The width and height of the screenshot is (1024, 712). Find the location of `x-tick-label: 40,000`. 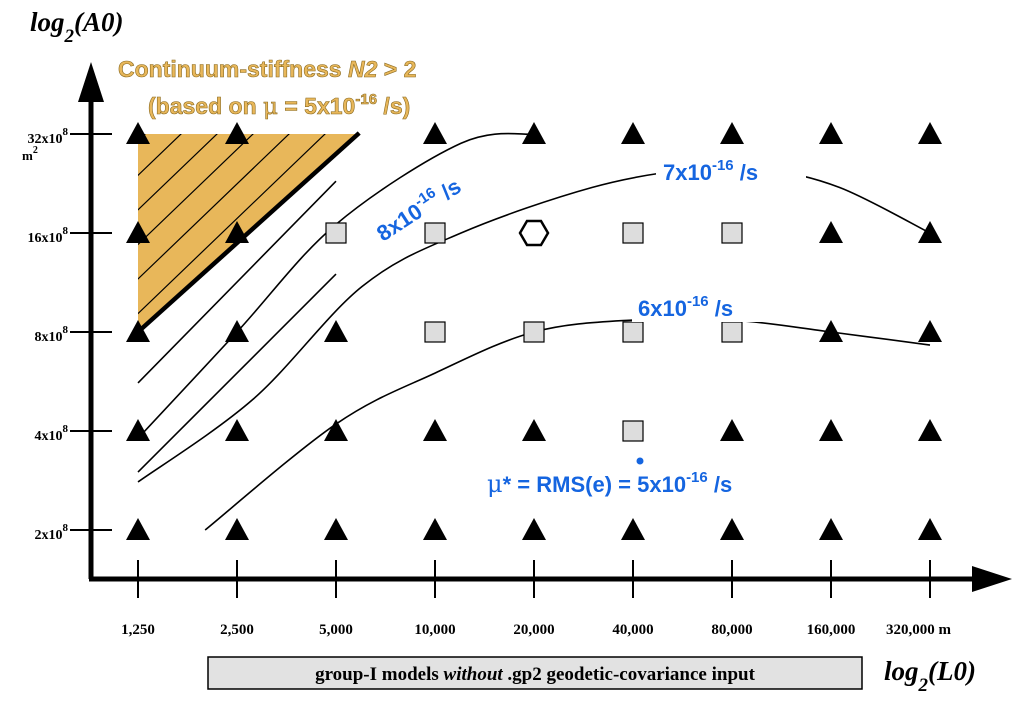

x-tick-label: 40,000 is located at coordinates (632, 630).